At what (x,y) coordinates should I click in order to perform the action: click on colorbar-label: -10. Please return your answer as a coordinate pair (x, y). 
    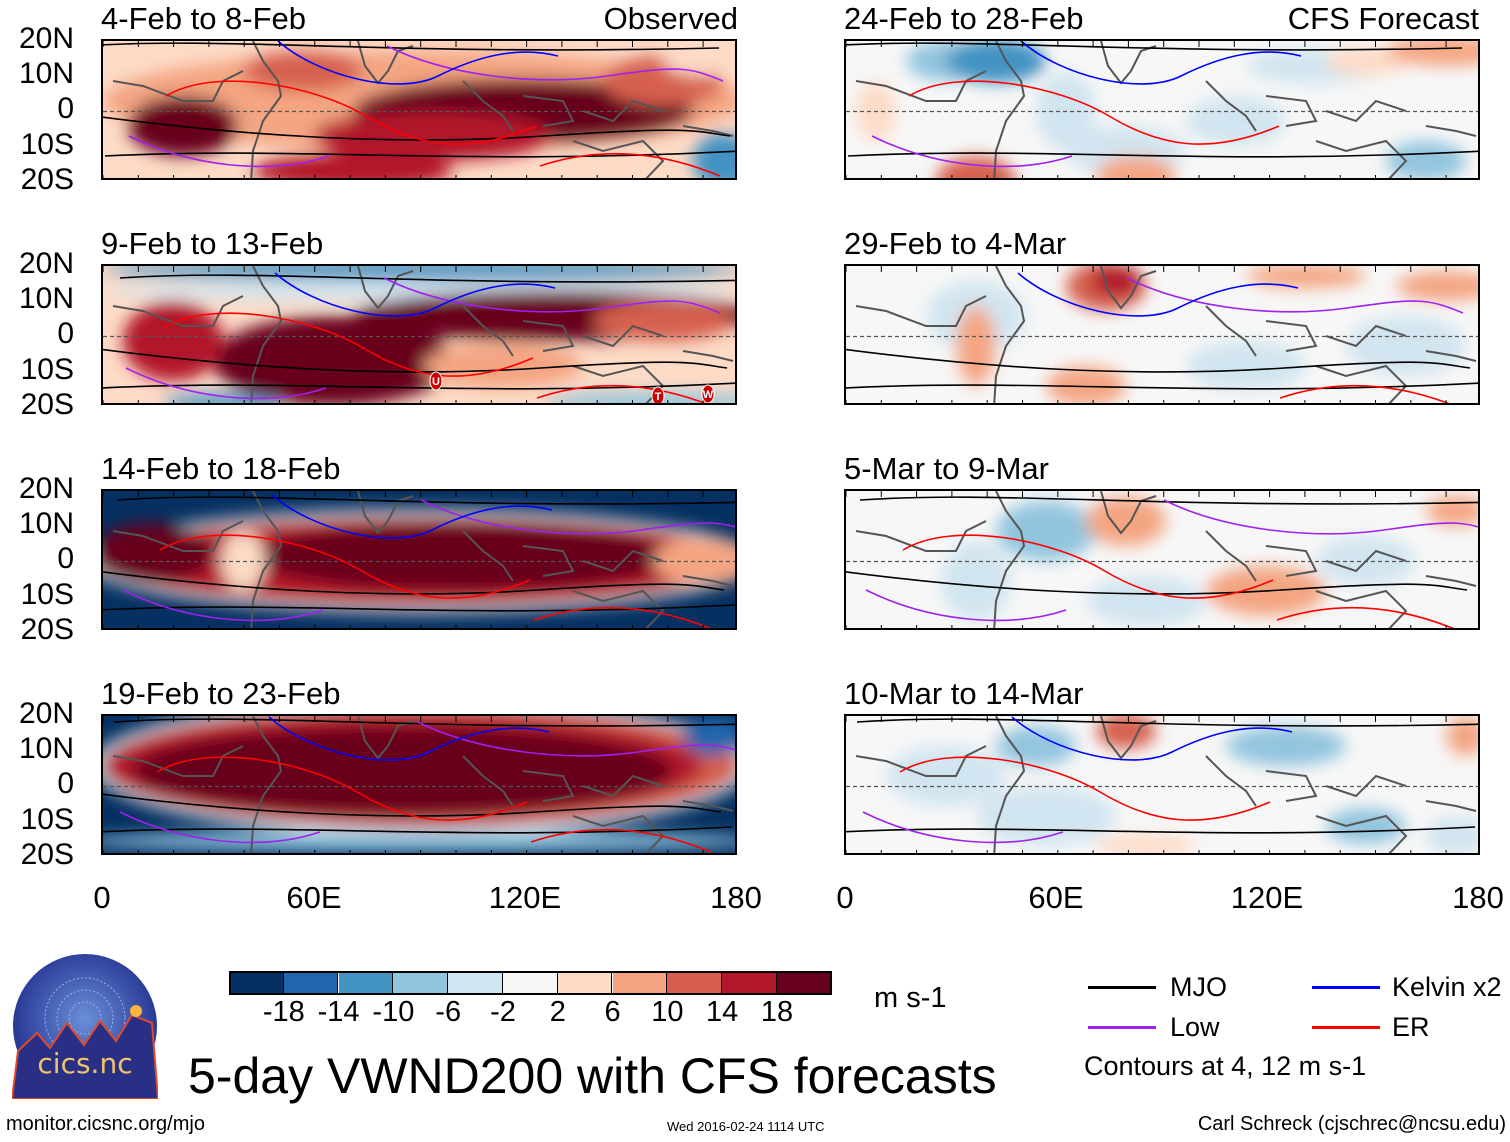
    Looking at the image, I should click on (393, 1012).